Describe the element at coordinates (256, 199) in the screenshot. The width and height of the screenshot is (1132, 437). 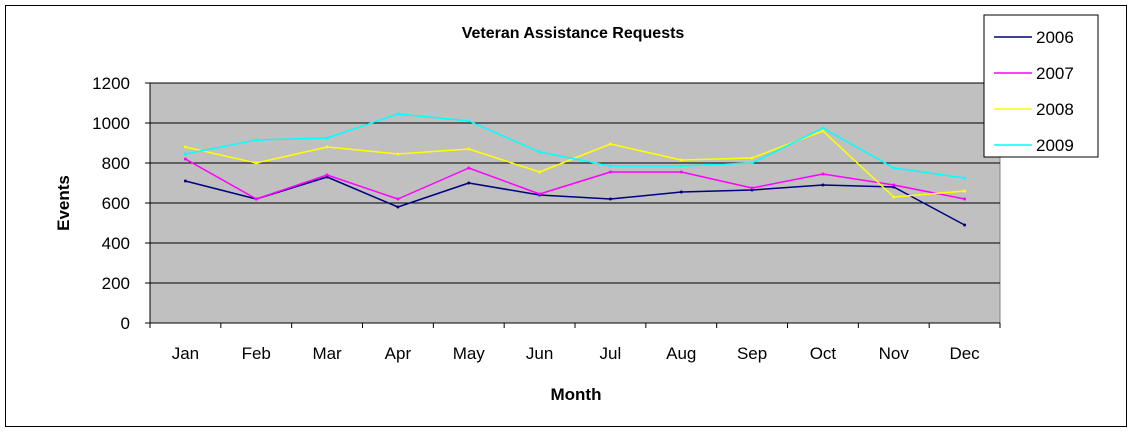
I see `data-point-2007-feb` at that location.